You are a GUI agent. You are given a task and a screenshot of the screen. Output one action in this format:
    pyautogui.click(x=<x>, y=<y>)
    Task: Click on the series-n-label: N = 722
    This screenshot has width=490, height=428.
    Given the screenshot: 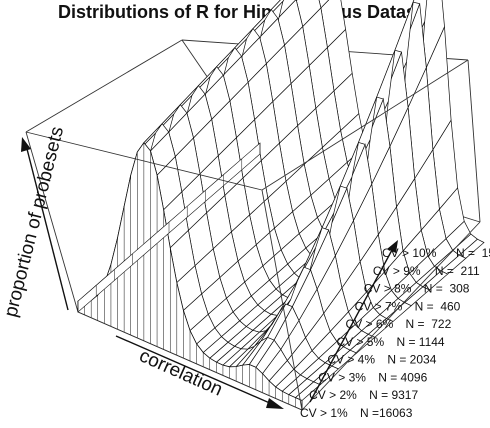 What is the action you would take?
    pyautogui.click(x=429, y=324)
    